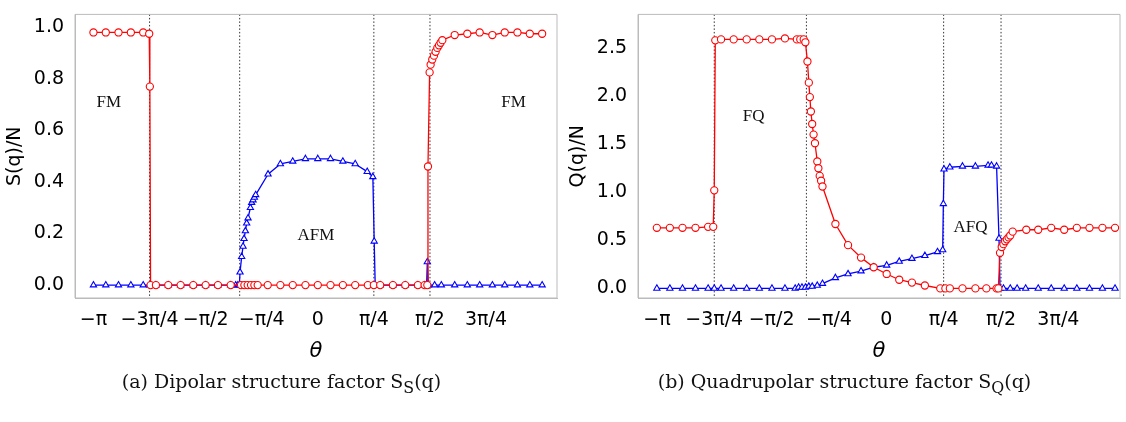 This screenshot has width=1126, height=422. Describe the element at coordinates (13, 156) in the screenshot. I see `y-axis-title: S(q)/N` at that location.